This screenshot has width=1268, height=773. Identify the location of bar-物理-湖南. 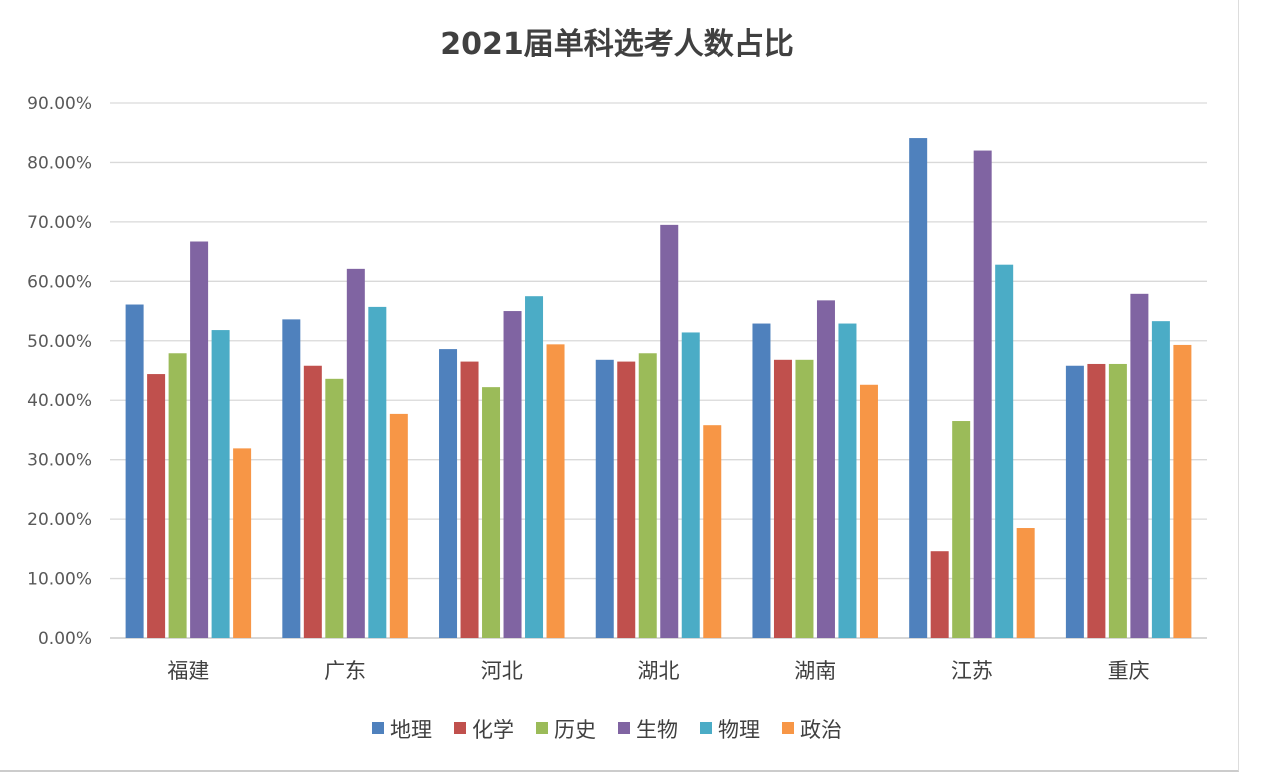
(847, 480).